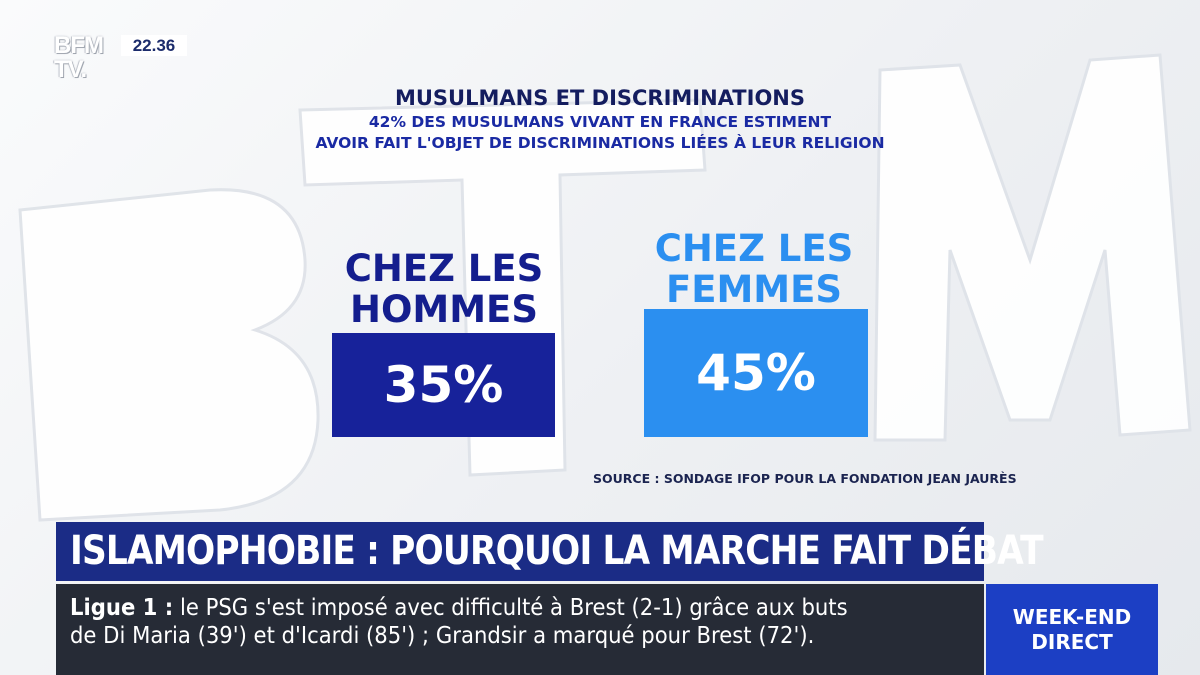  I want to click on clock: 22.36, so click(154, 45).